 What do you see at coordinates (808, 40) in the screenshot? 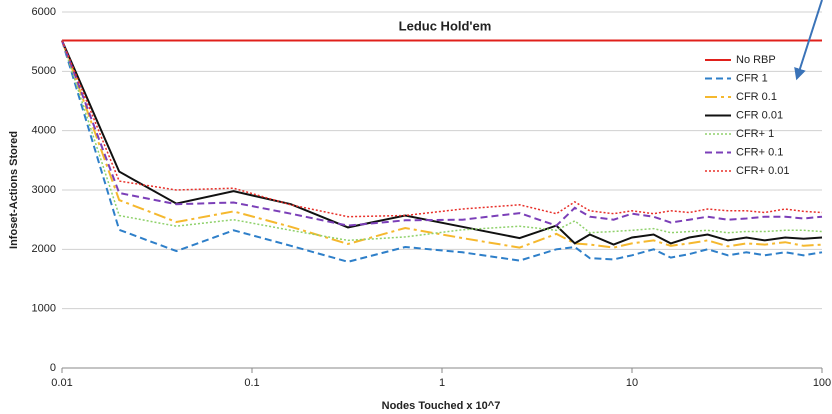
I see `annotation-arrow` at bounding box center [808, 40].